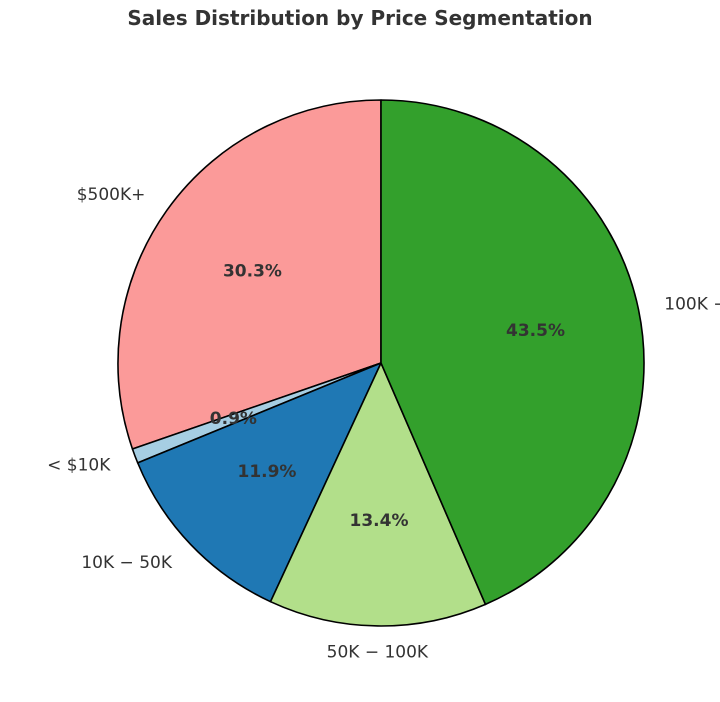 The image size is (720, 702). Describe the element at coordinates (111, 195) in the screenshot. I see `pie-category-label: $500K+` at that location.